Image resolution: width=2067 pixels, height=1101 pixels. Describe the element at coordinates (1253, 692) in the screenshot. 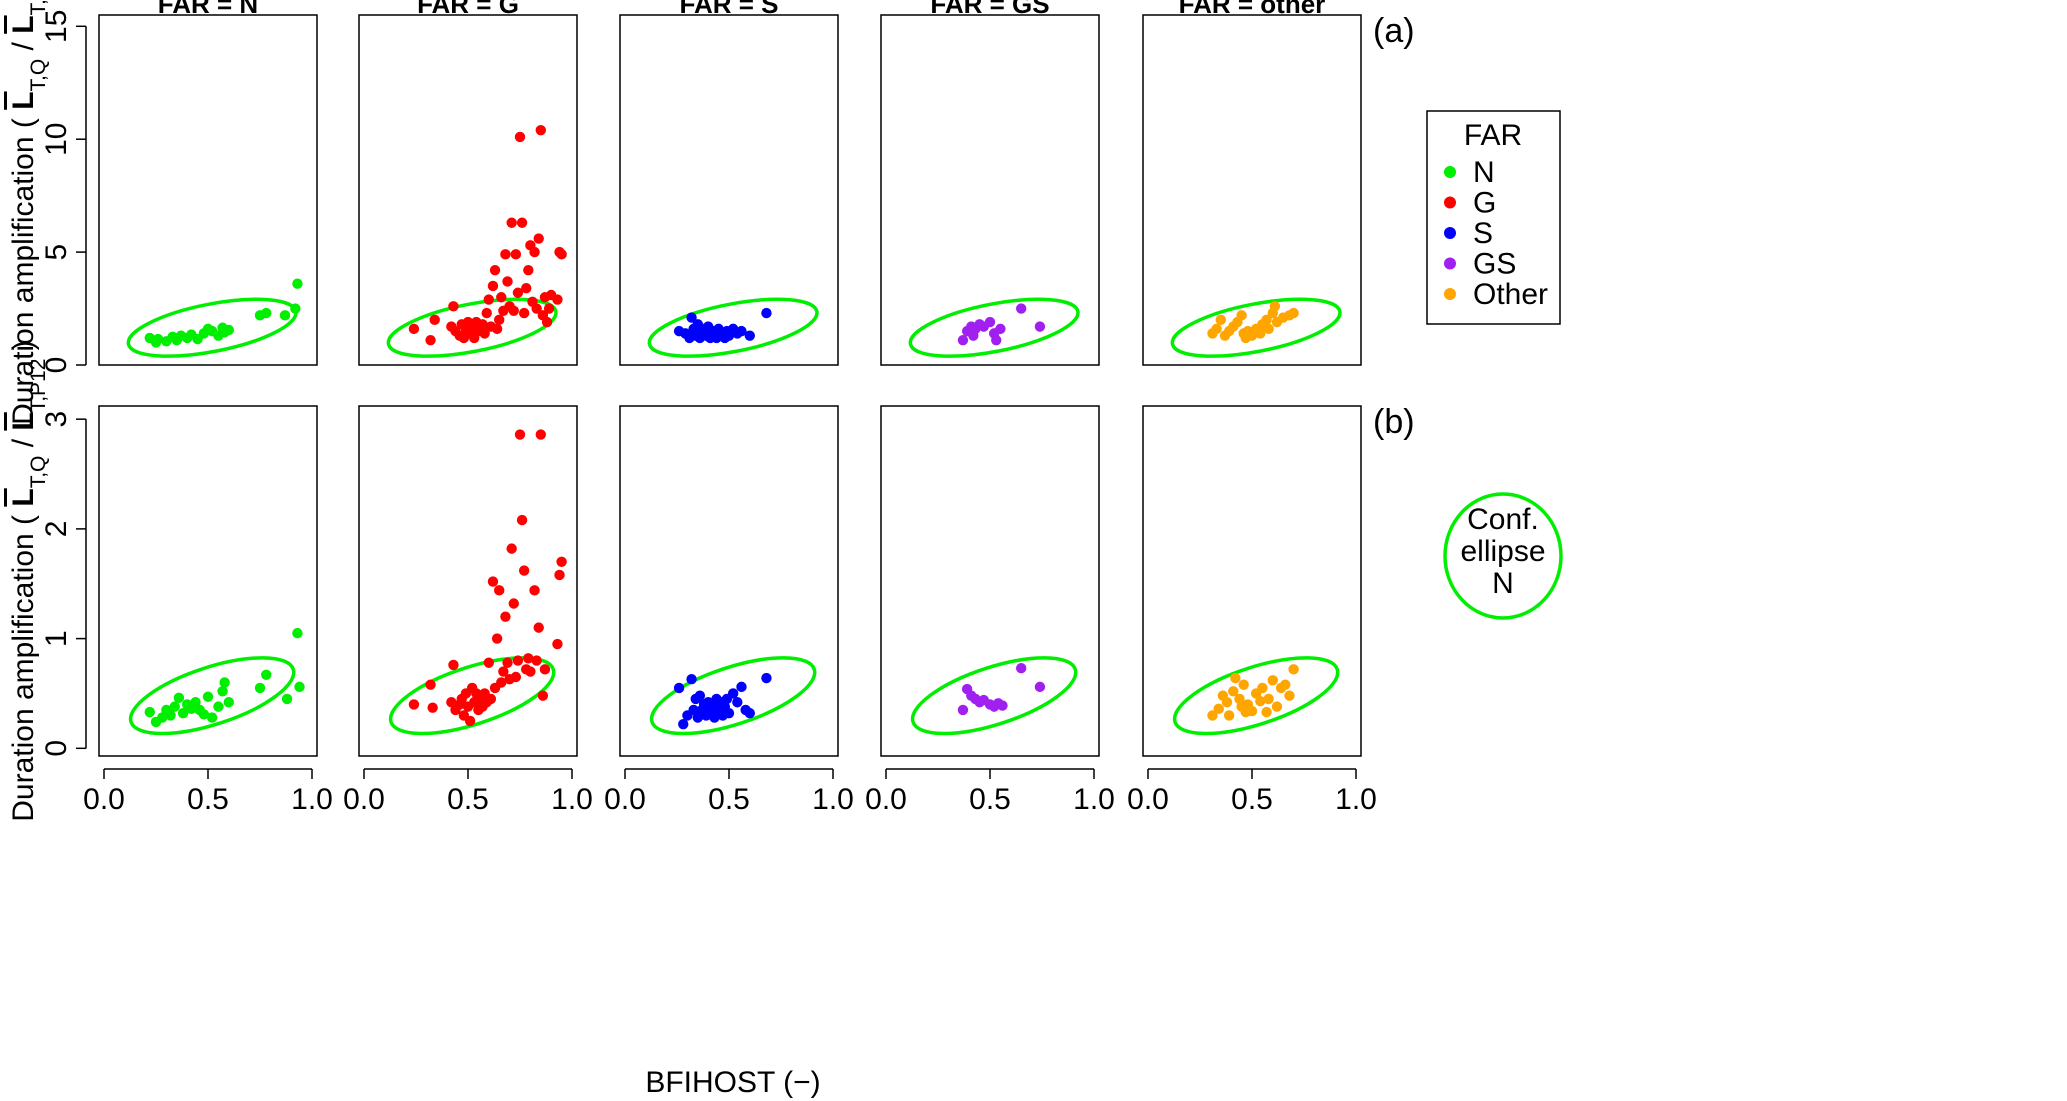

I see `points-other` at that location.